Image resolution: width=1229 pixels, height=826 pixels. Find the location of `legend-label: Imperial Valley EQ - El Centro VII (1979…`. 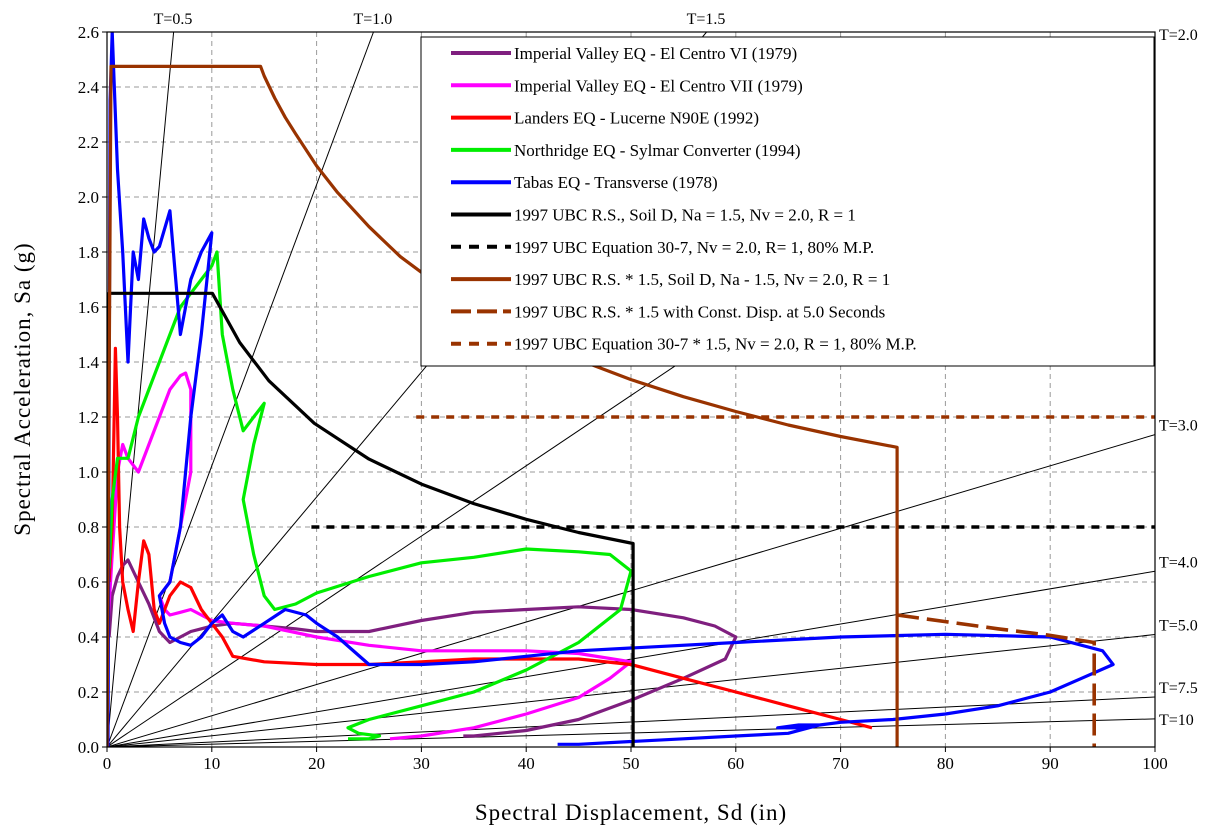

legend-label: Imperial Valley EQ - El Centro VII (1979… is located at coordinates (658, 85).